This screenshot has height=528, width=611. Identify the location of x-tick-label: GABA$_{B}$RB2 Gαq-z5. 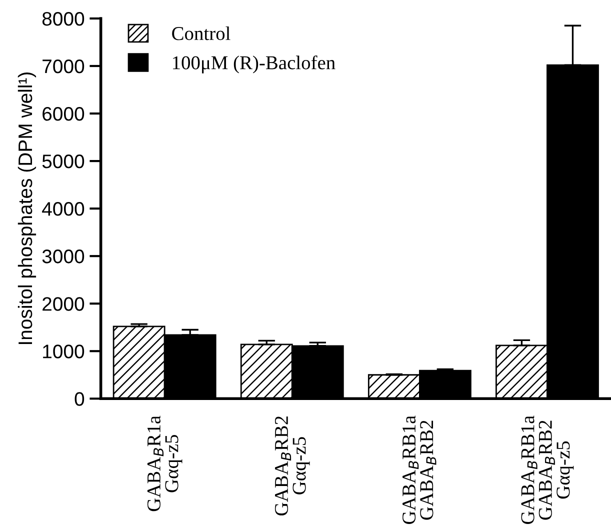
(292, 466).